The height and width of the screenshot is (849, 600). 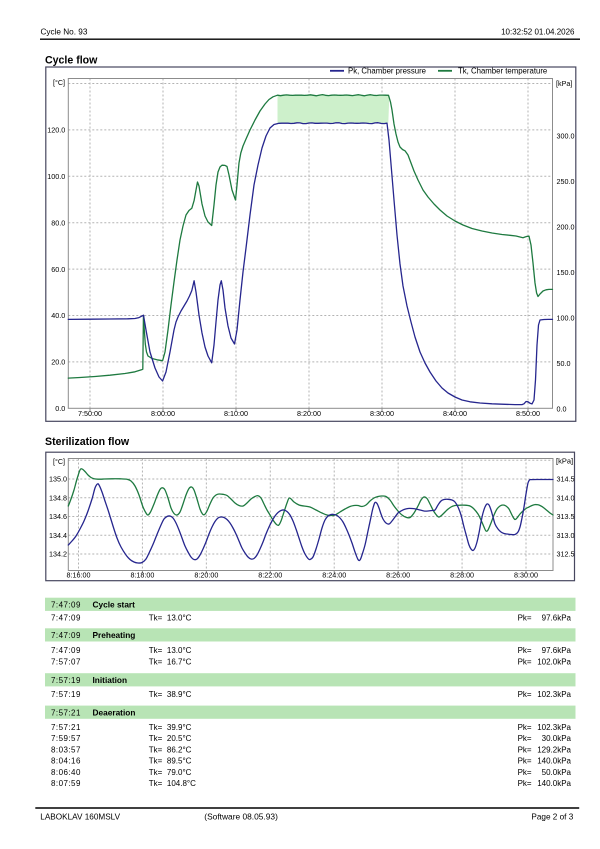 I want to click on svg-text: 8:26:00, so click(x=398, y=574).